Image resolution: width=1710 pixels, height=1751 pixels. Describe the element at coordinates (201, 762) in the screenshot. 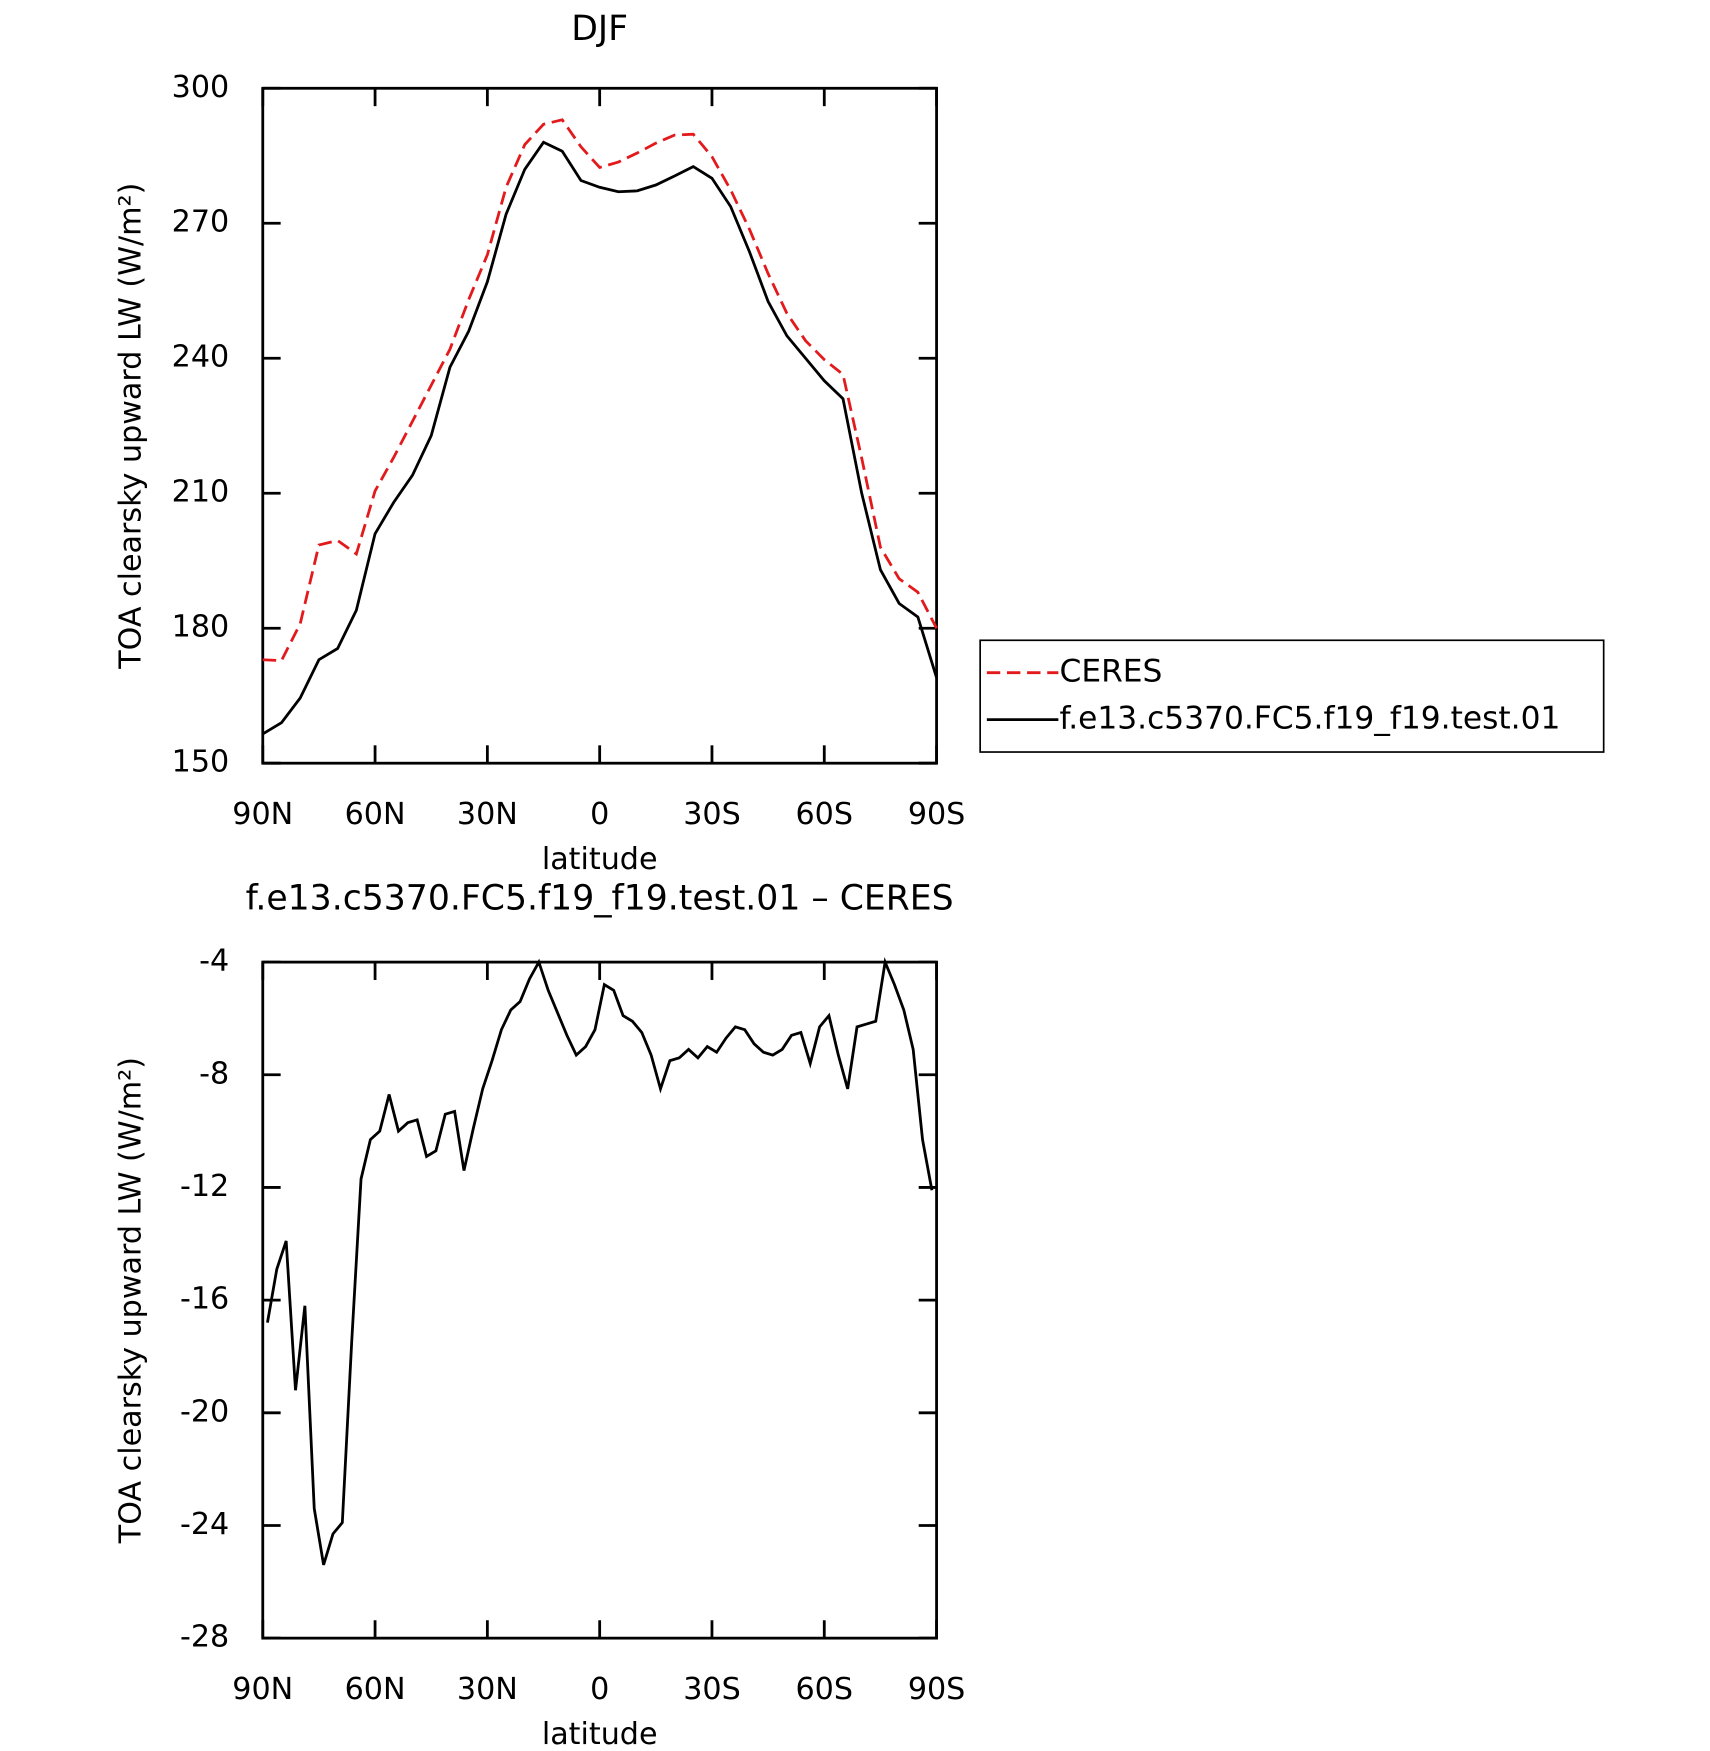

I see `y-tick-label: 150` at that location.